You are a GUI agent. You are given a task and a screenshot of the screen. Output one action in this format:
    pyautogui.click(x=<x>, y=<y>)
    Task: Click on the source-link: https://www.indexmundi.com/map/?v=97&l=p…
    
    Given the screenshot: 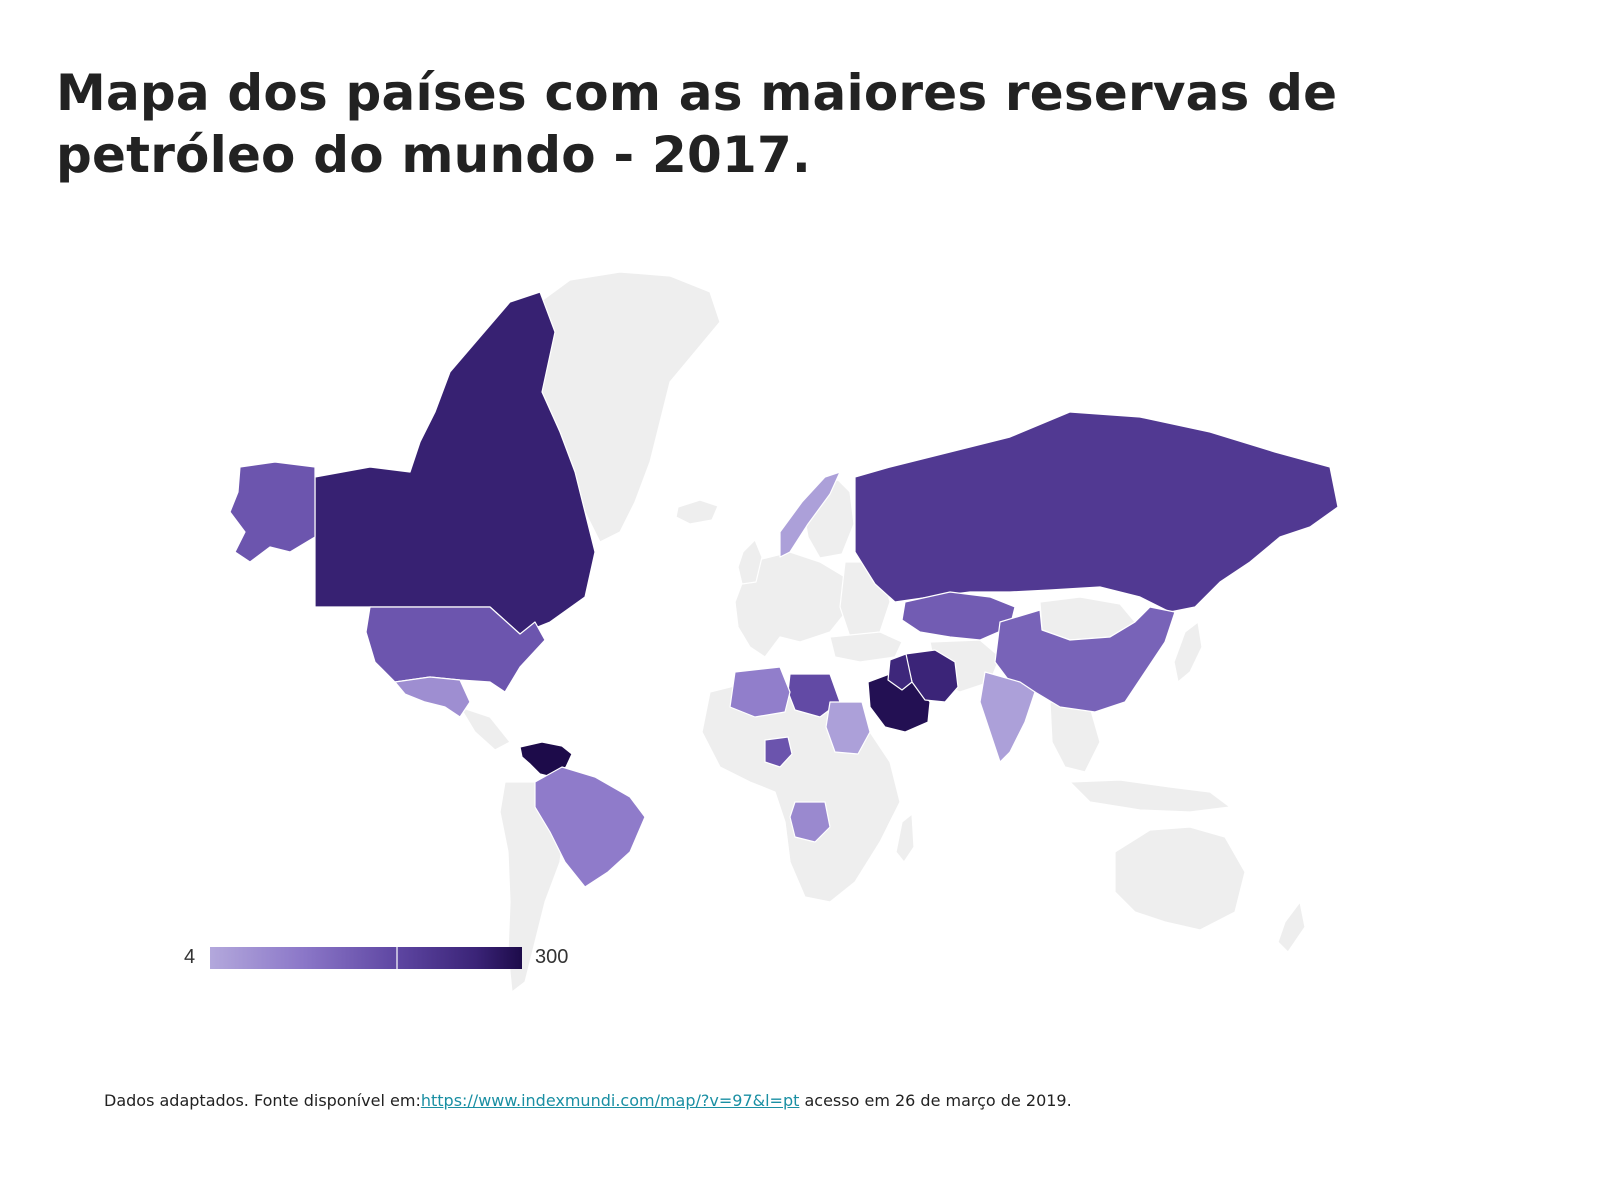 What is the action you would take?
    pyautogui.click(x=610, y=1100)
    